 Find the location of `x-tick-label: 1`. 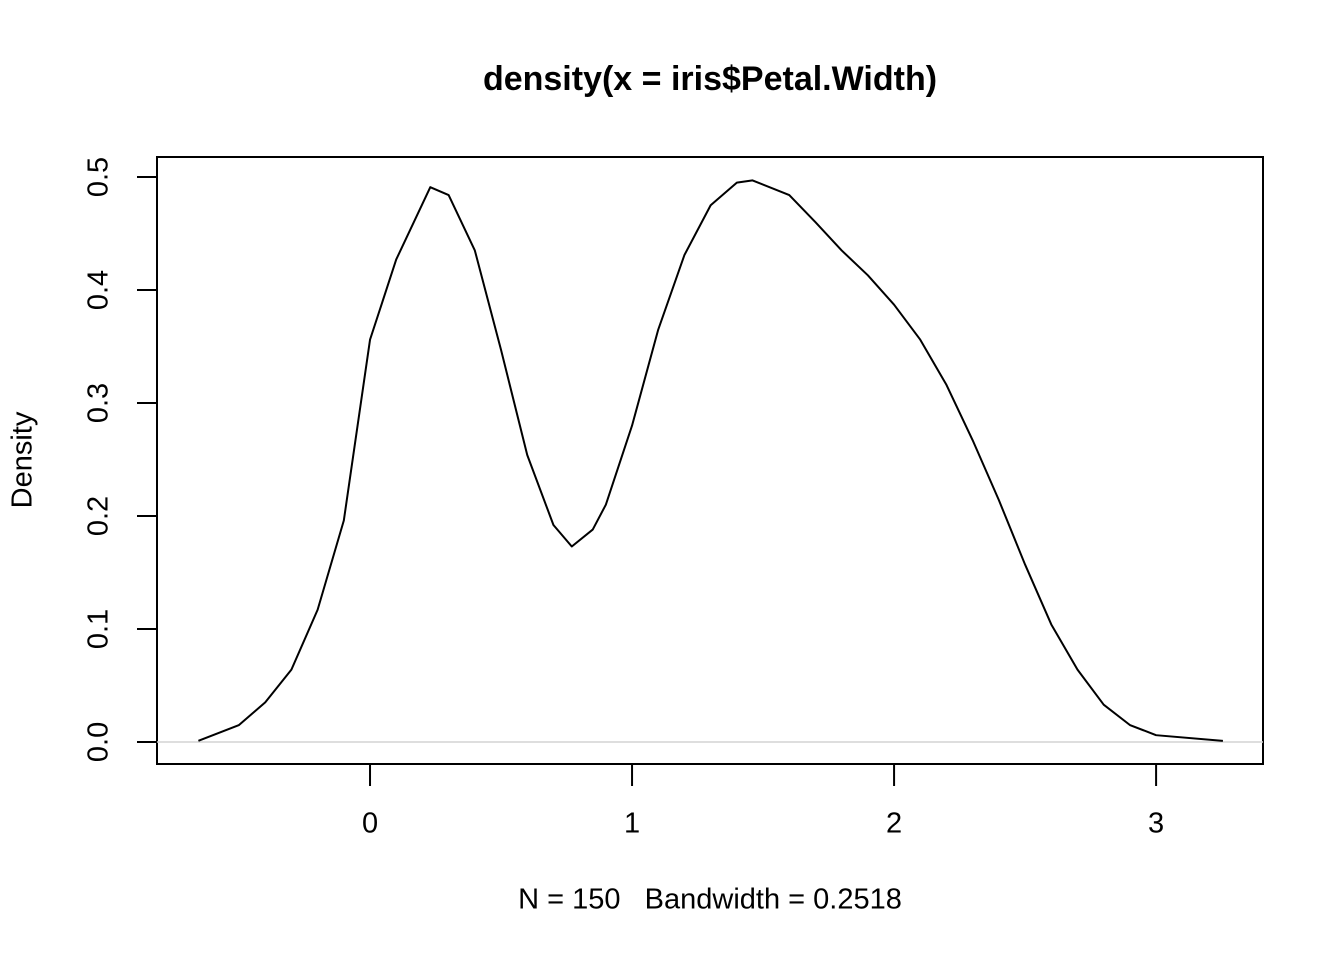

x-tick-label: 1 is located at coordinates (632, 824).